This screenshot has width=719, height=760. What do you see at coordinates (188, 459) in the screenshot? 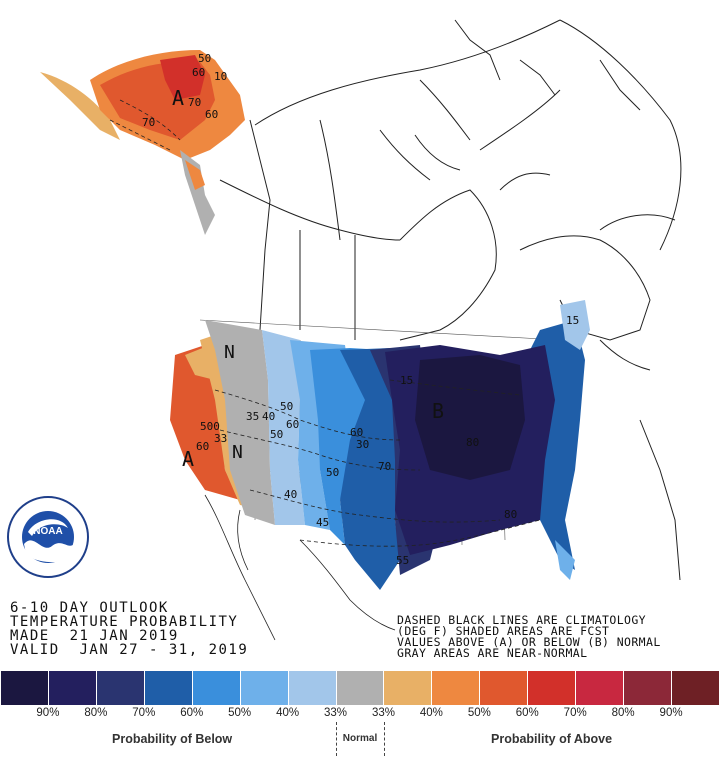
I see `california-above-label: A` at bounding box center [188, 459].